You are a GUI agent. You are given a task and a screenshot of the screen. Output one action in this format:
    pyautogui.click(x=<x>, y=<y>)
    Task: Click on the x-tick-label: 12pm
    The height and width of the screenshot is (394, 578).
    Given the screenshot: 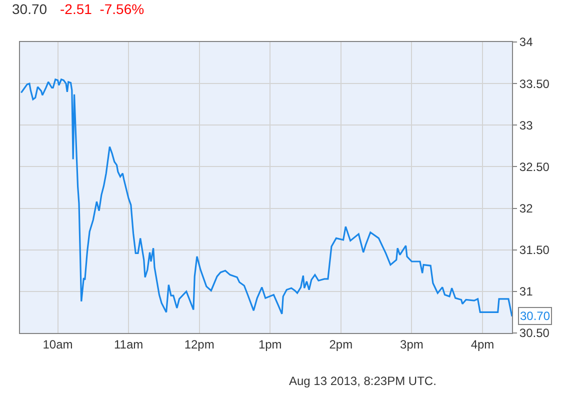 What is the action you would take?
    pyautogui.click(x=199, y=344)
    